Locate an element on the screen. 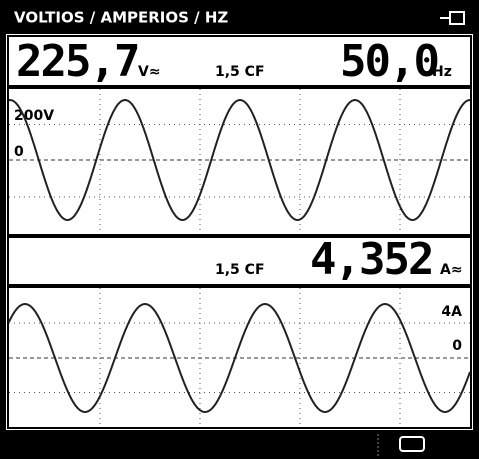 The height and width of the screenshot is (459, 479). current-box is located at coordinates (239, 261).